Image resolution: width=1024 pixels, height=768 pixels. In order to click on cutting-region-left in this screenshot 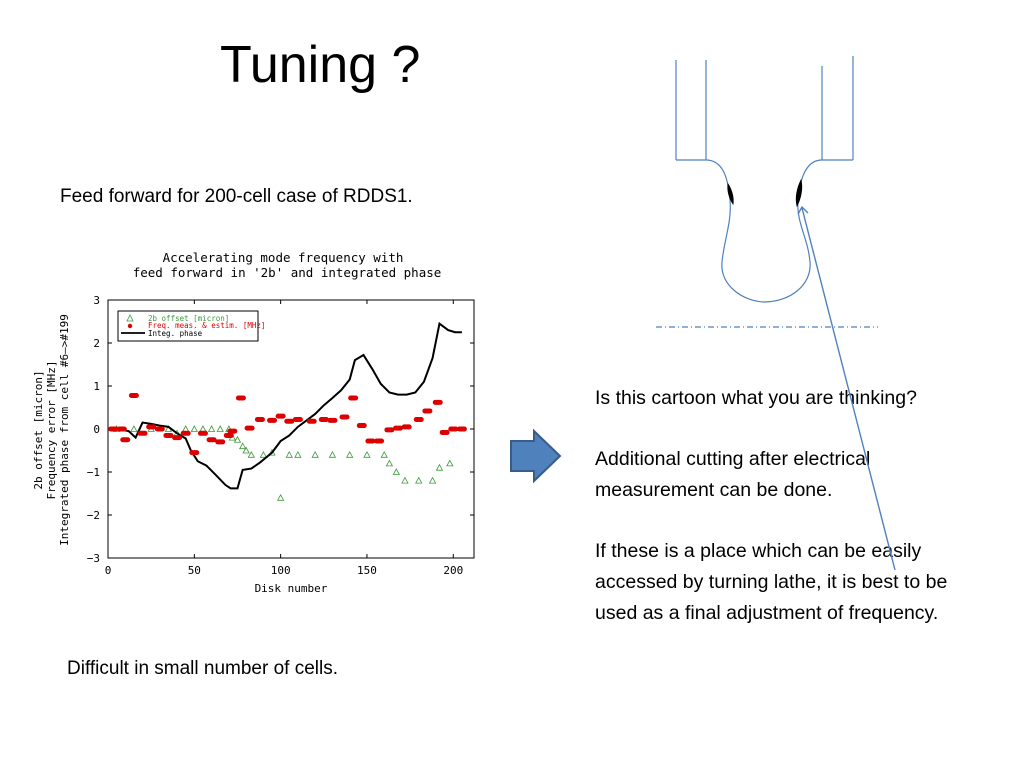, I will do `click(730, 194)`.